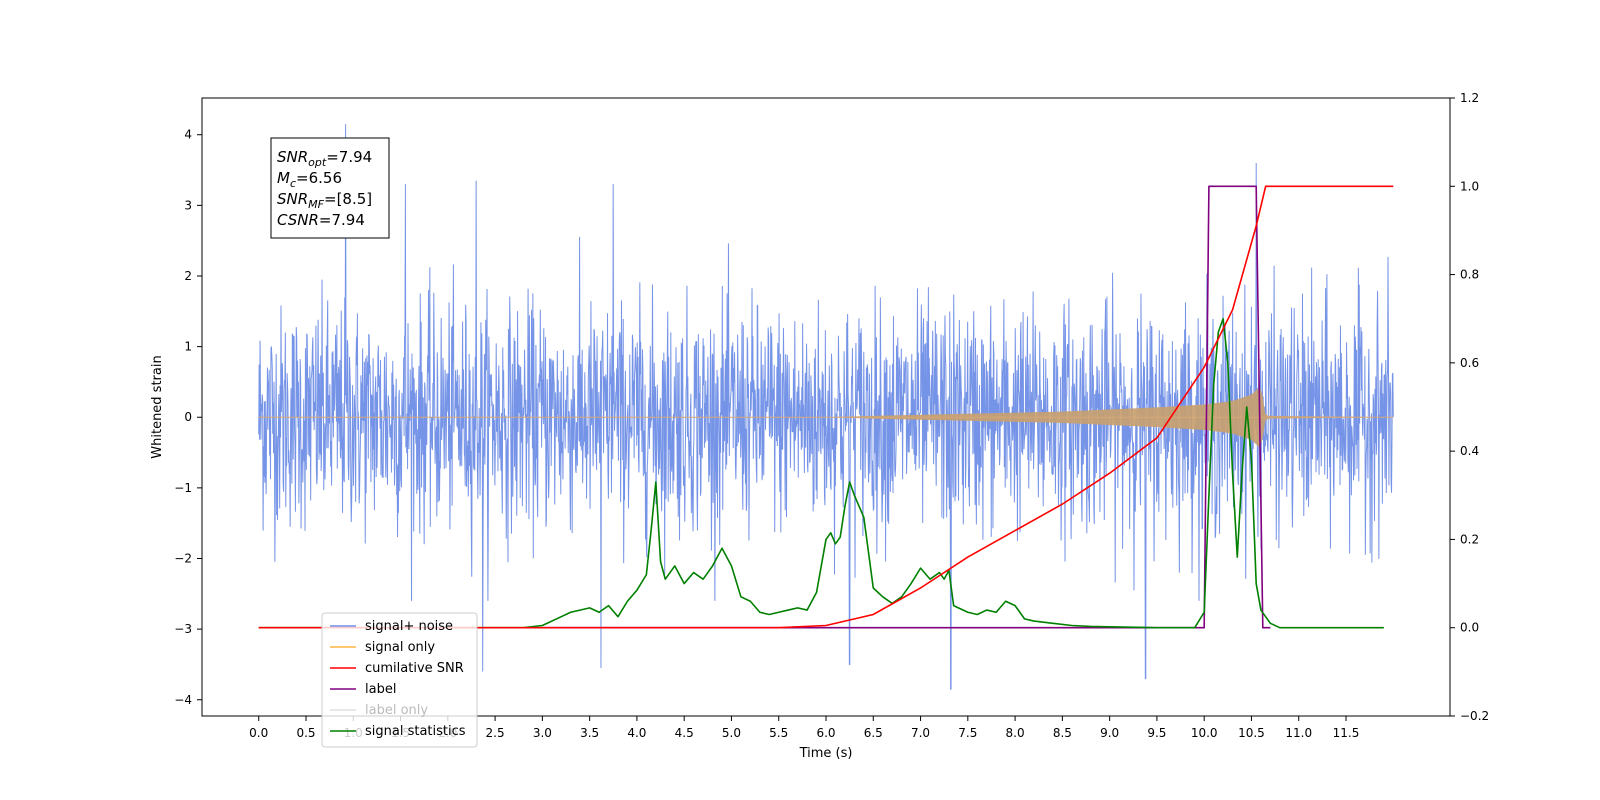  What do you see at coordinates (826, 753) in the screenshot?
I see `x-axis-label: Time (s)` at bounding box center [826, 753].